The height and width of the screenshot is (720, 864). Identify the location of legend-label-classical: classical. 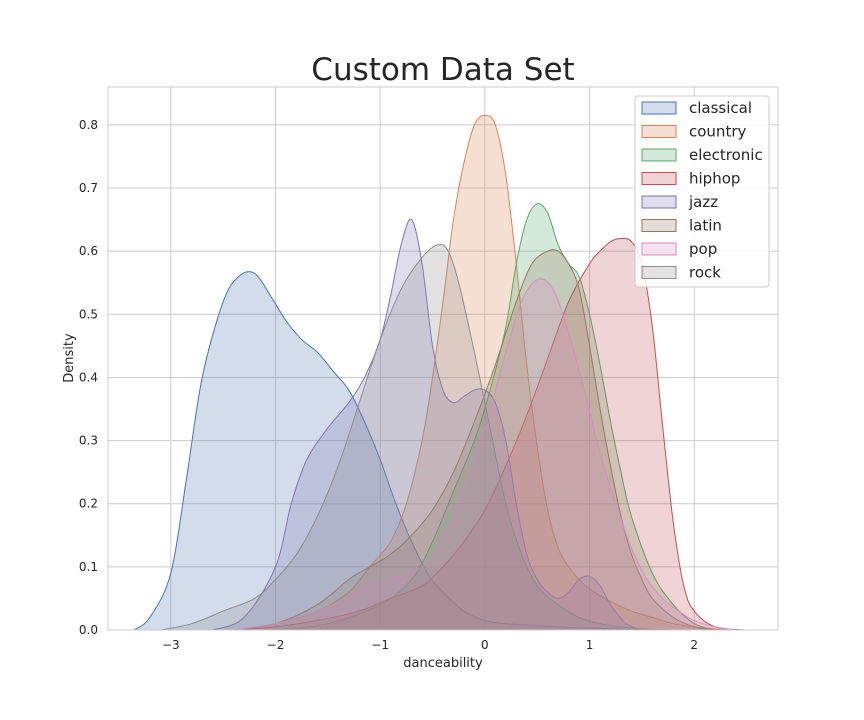
(720, 108).